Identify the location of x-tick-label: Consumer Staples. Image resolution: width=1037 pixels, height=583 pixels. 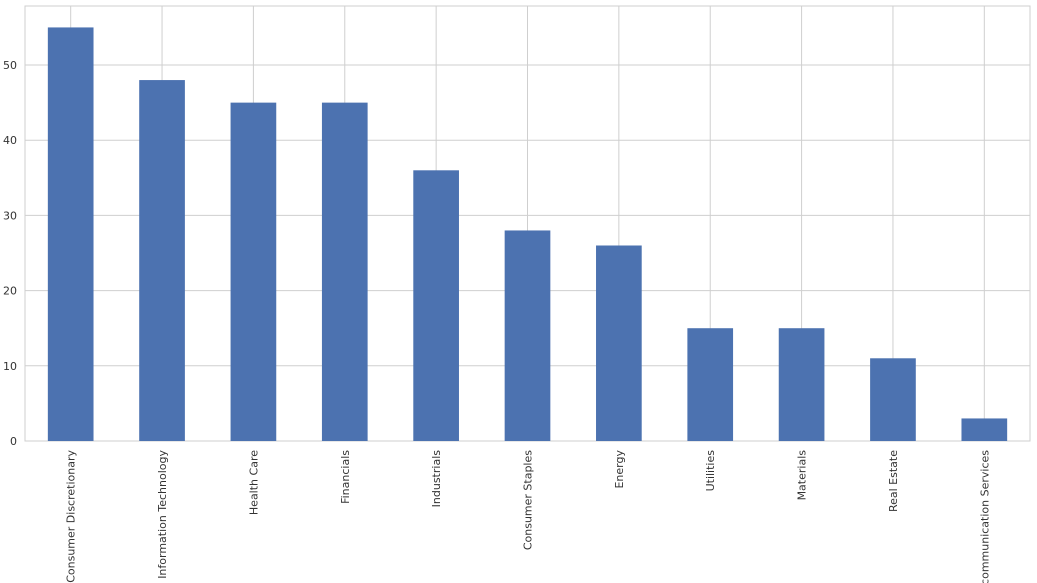
(528, 500).